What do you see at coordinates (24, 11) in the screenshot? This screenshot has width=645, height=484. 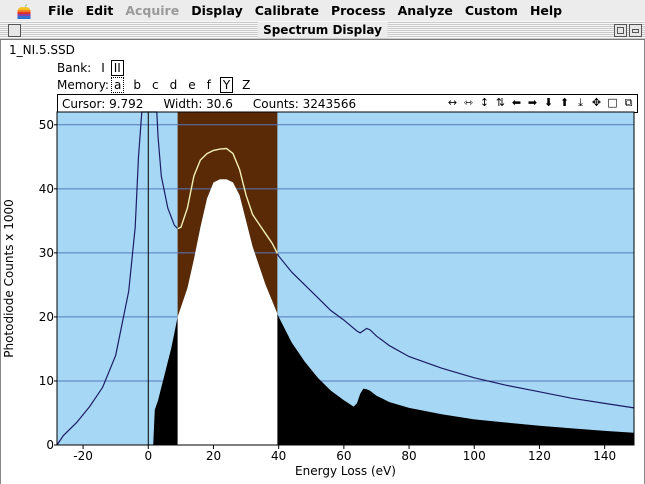 I see `apple-menu-icon` at bounding box center [24, 11].